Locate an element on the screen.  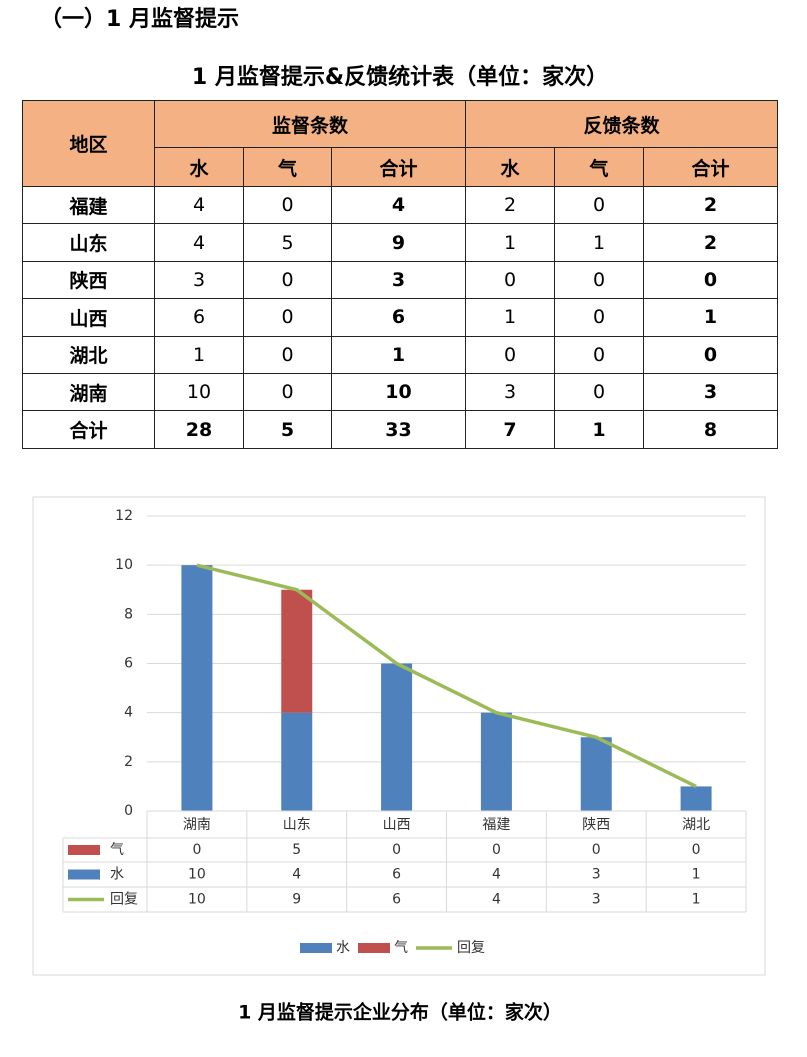
table-row: 山西 6 0 6 1 0 1 is located at coordinates (400, 317).